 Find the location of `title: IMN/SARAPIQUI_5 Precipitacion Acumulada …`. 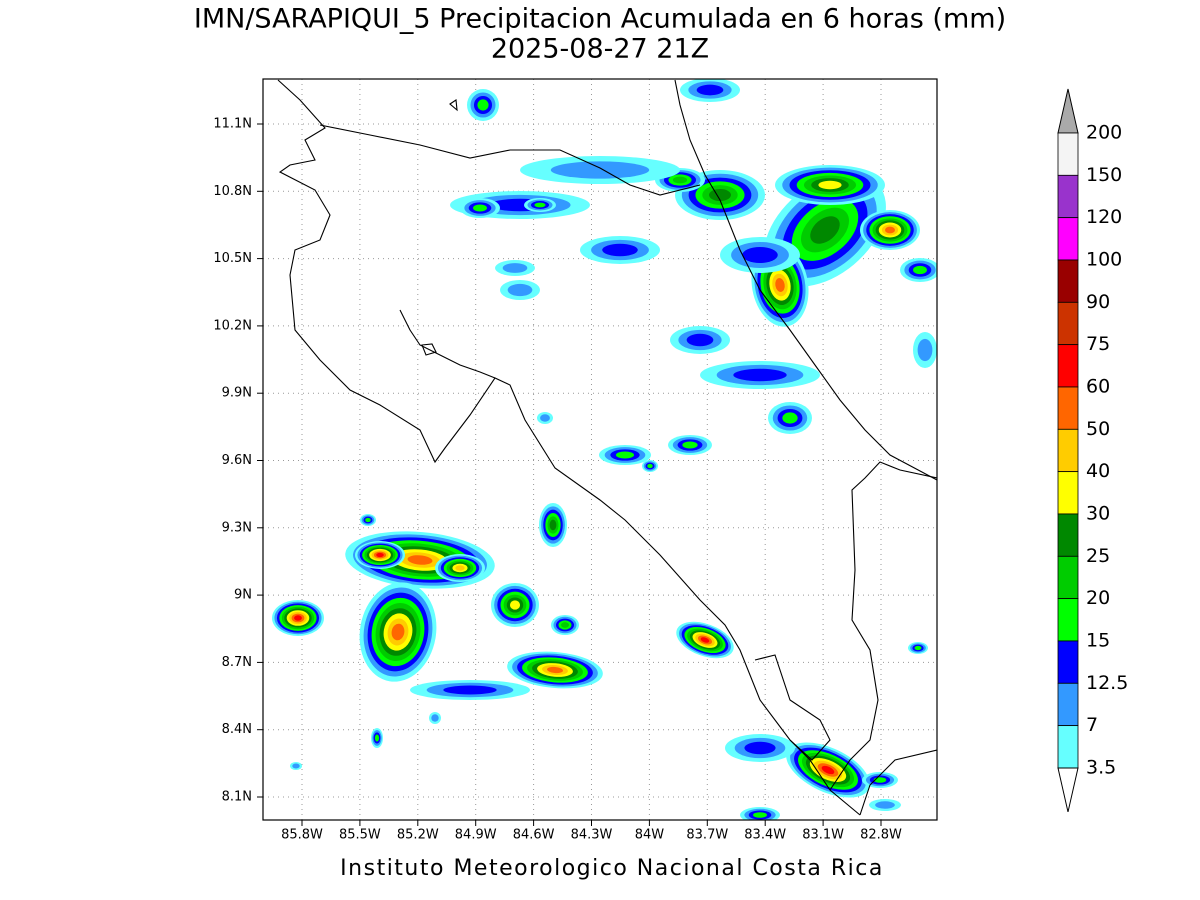

title: IMN/SARAPIQUI_5 Precipitacion Acumulada … is located at coordinates (600, 19).